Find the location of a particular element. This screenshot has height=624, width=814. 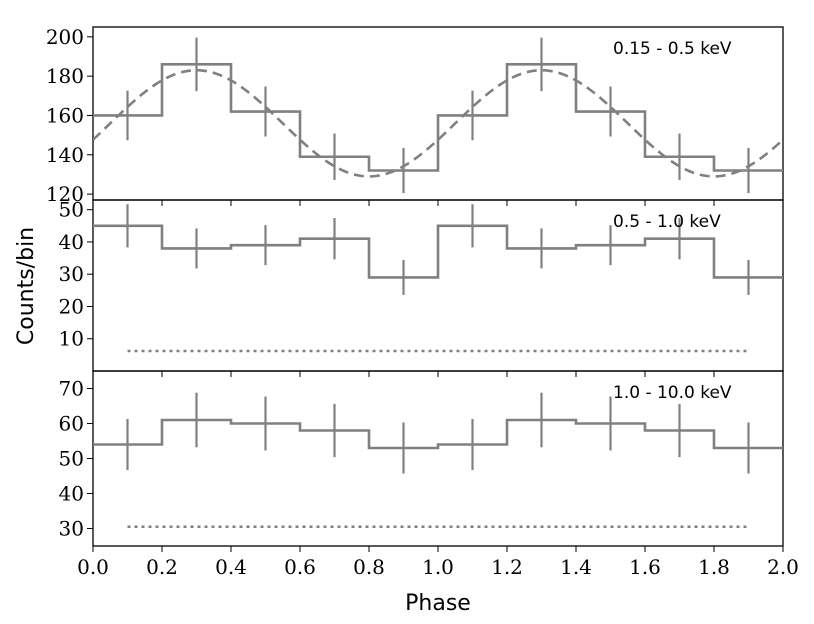

x-tick-label: 1.2 is located at coordinates (507, 567).